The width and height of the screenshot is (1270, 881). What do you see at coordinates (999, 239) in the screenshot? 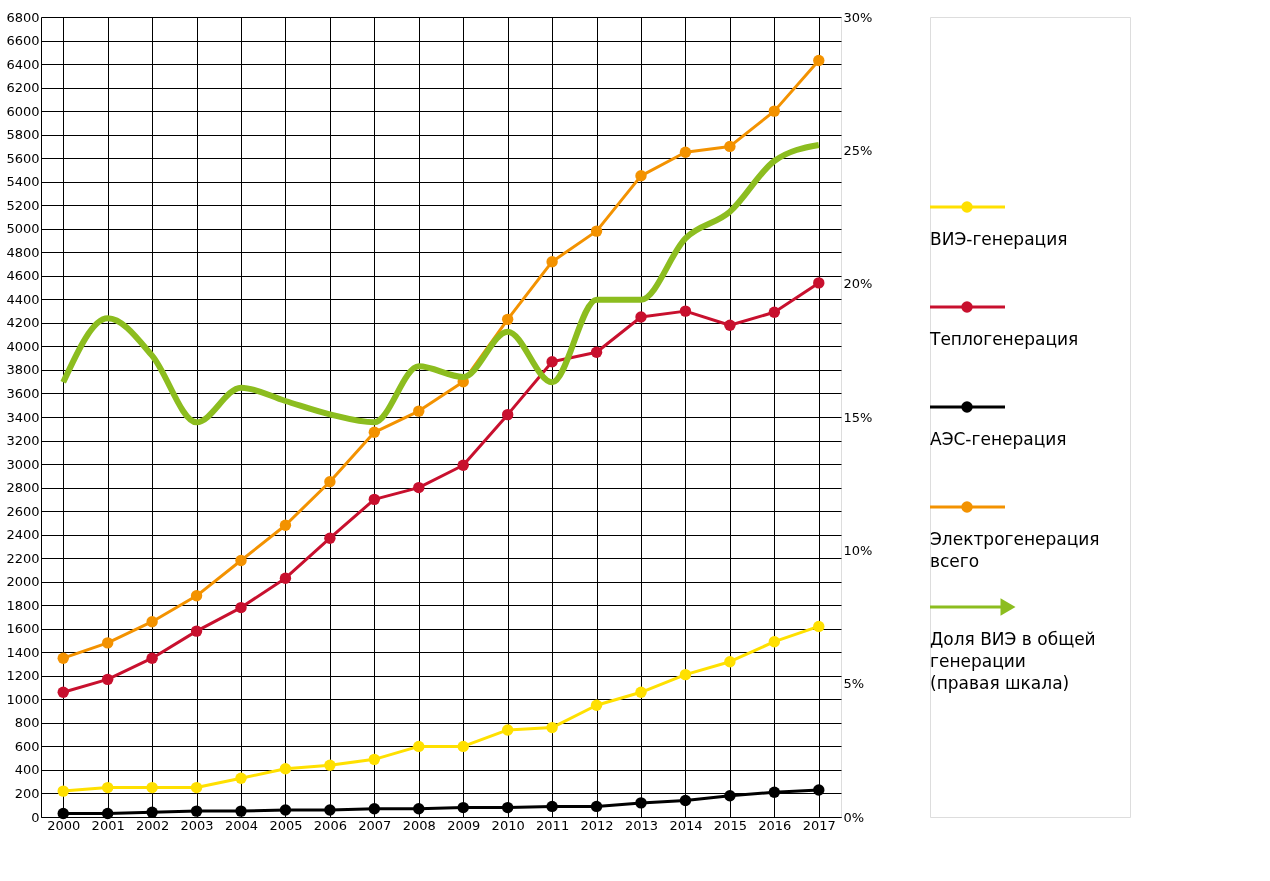
I see `legend-label: ВИЭ-генерация` at bounding box center [999, 239].